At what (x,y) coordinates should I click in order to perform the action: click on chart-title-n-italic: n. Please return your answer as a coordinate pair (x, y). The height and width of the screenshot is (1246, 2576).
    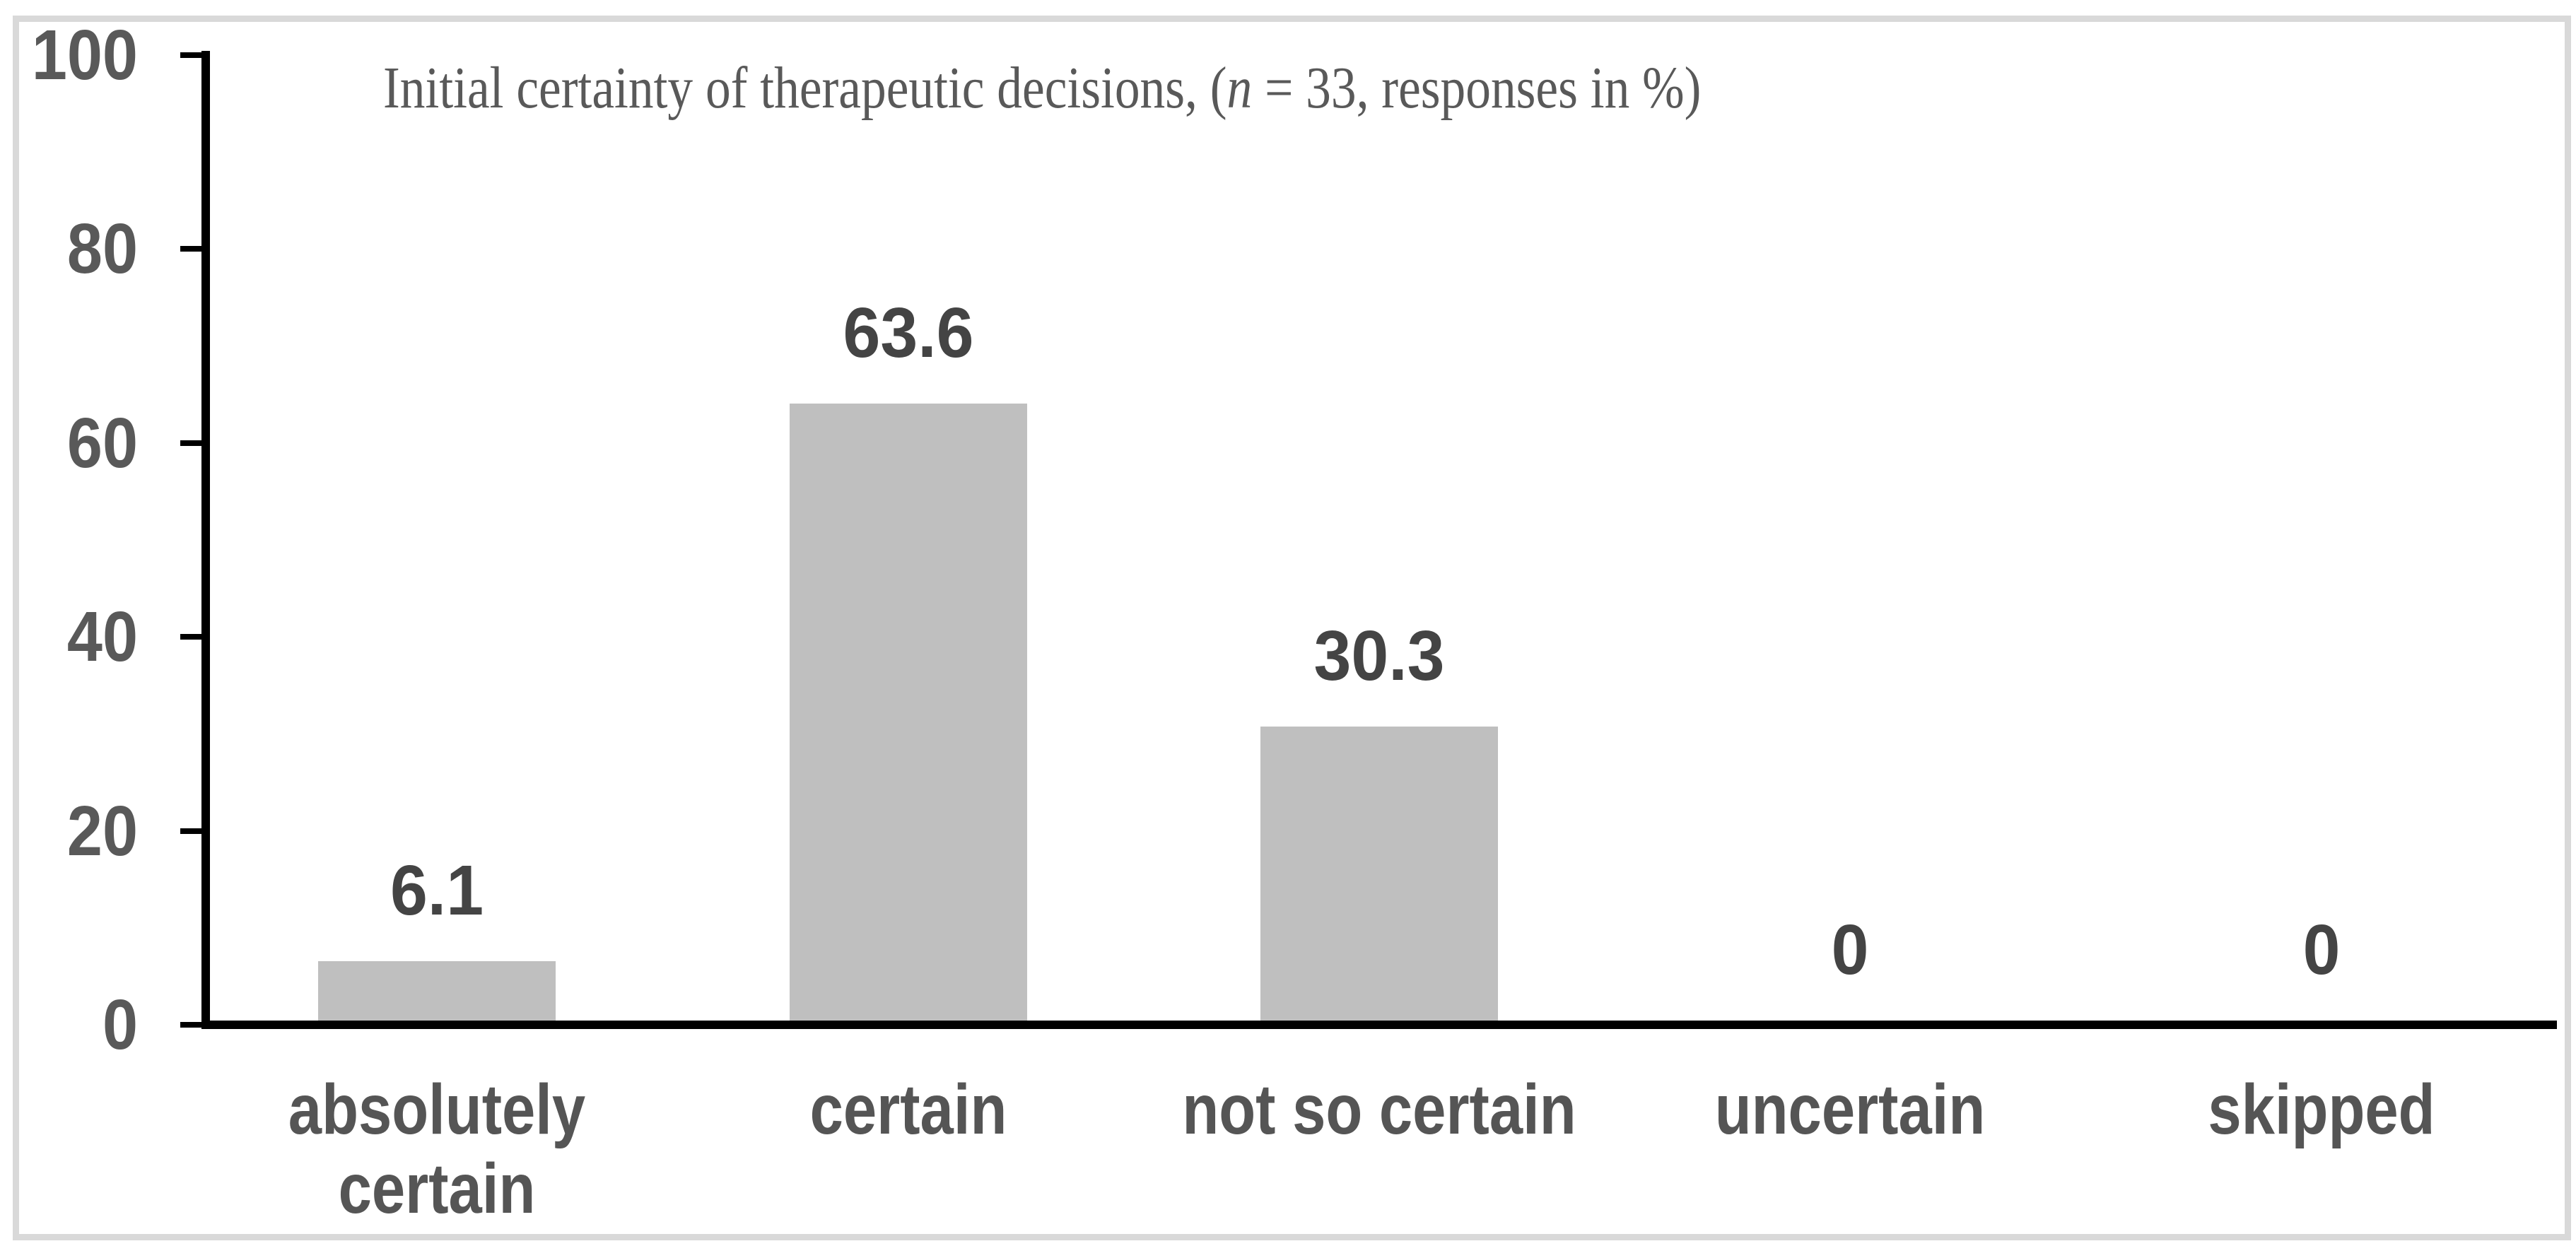
    Looking at the image, I should click on (1240, 88).